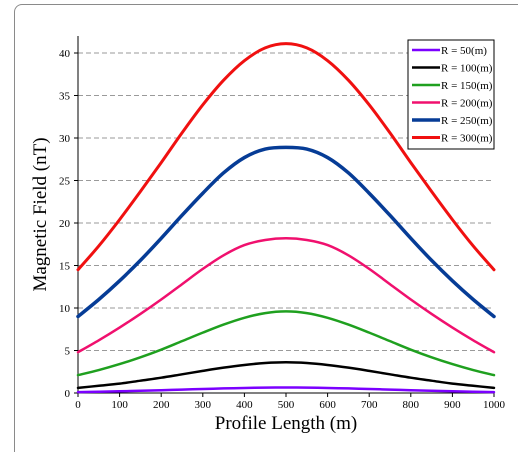 The image size is (518, 452). What do you see at coordinates (78, 405) in the screenshot?
I see `x-tick-label: 0` at bounding box center [78, 405].